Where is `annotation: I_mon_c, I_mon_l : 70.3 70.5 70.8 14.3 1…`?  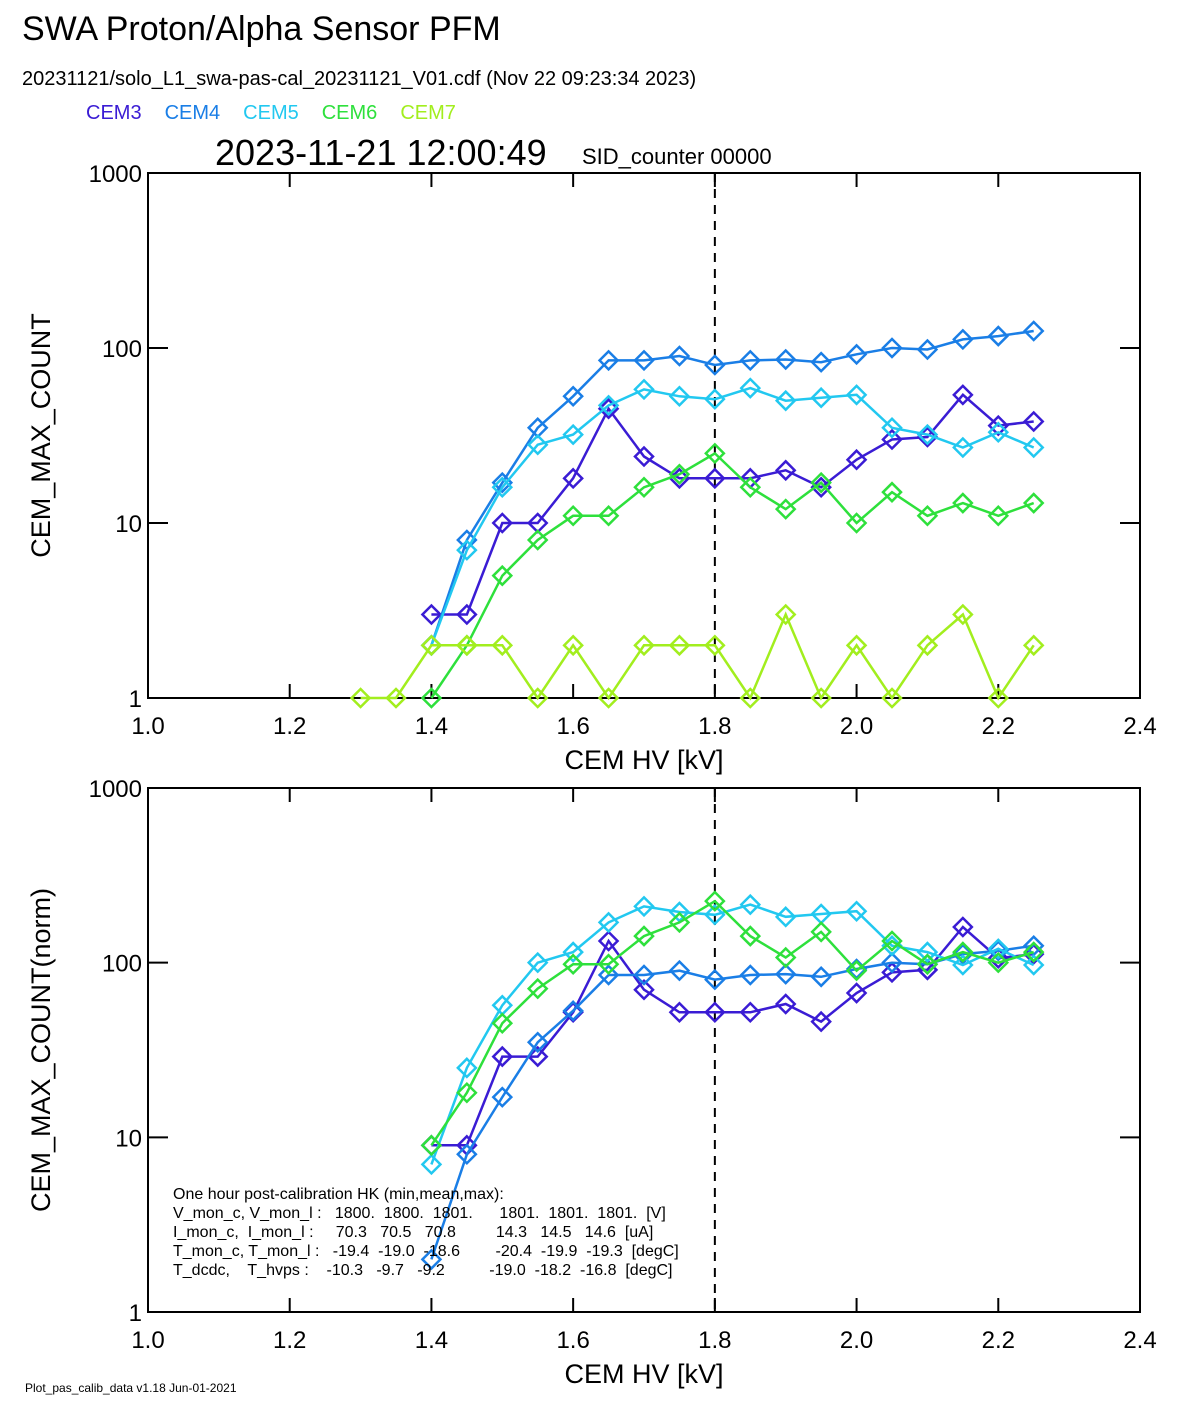
annotation: I_mon_c, I_mon_l : 70.3 70.5 70.8 14.3 1… is located at coordinates (413, 1232).